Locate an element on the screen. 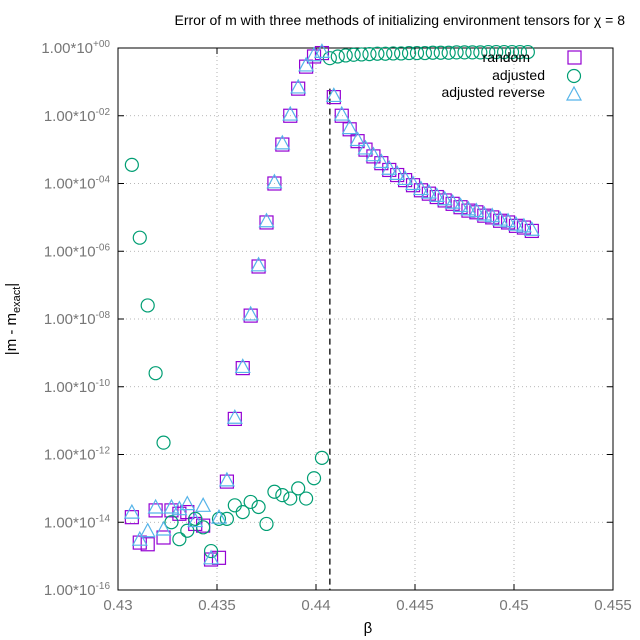 This screenshot has height=640, width=640. legend-label-adjusted-reverse: adjusted reverse is located at coordinates (493, 92).